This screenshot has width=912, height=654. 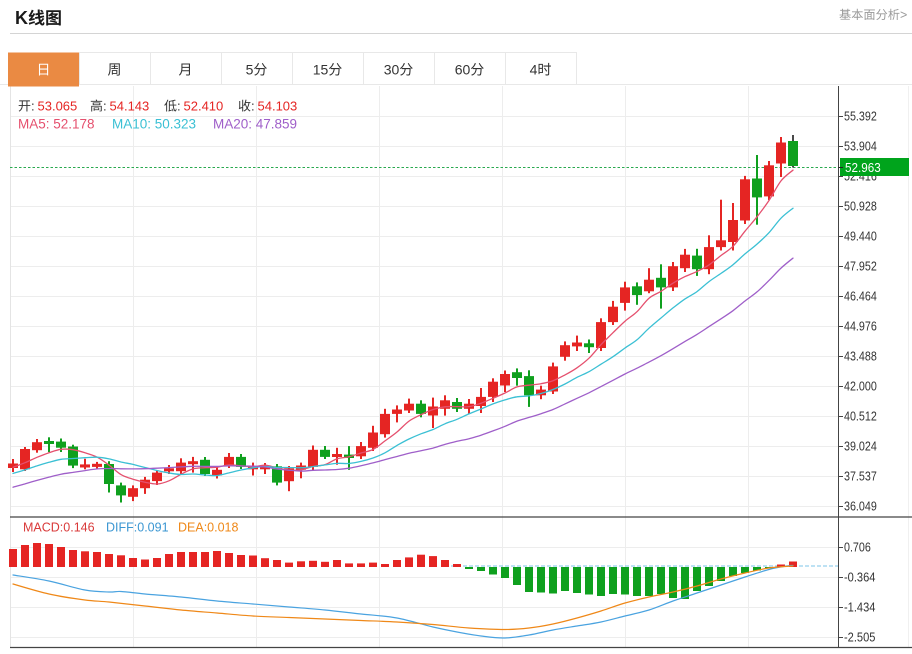 What do you see at coordinates (860, 476) in the screenshot?
I see `svg-text: 37.537` at bounding box center [860, 476].